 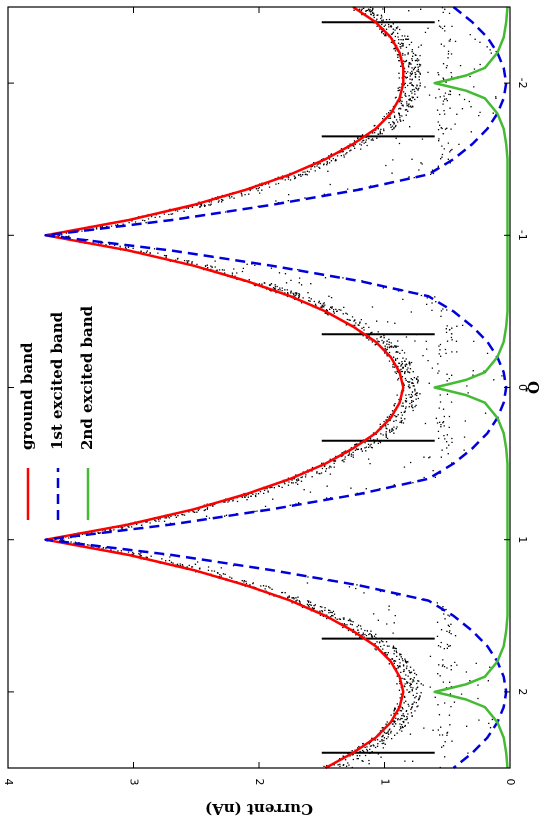 What do you see at coordinates (522, 235) in the screenshot?
I see `x-tick-label: -1` at bounding box center [522, 235].